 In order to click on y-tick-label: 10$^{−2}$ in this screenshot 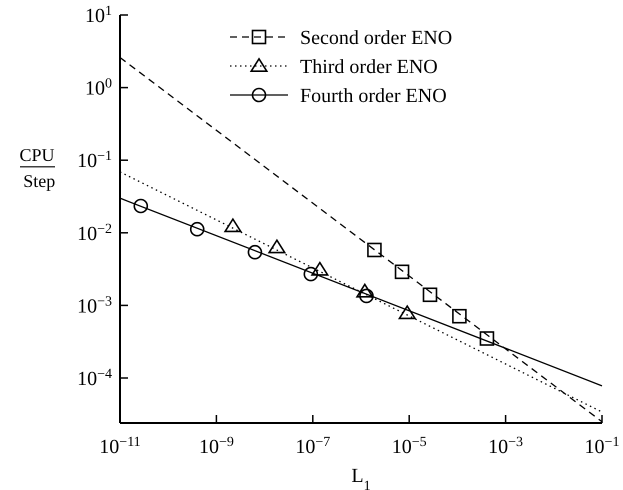, I will do `click(94, 233)`.